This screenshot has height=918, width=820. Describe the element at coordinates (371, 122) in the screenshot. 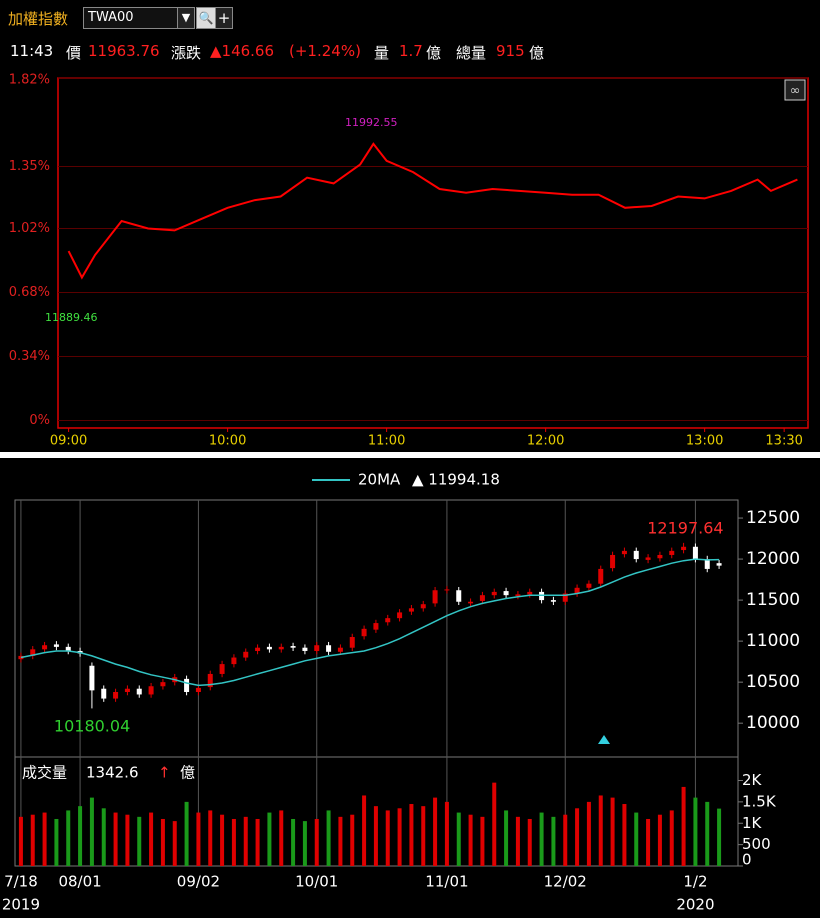

I see `annotation: 11992.55` at that location.